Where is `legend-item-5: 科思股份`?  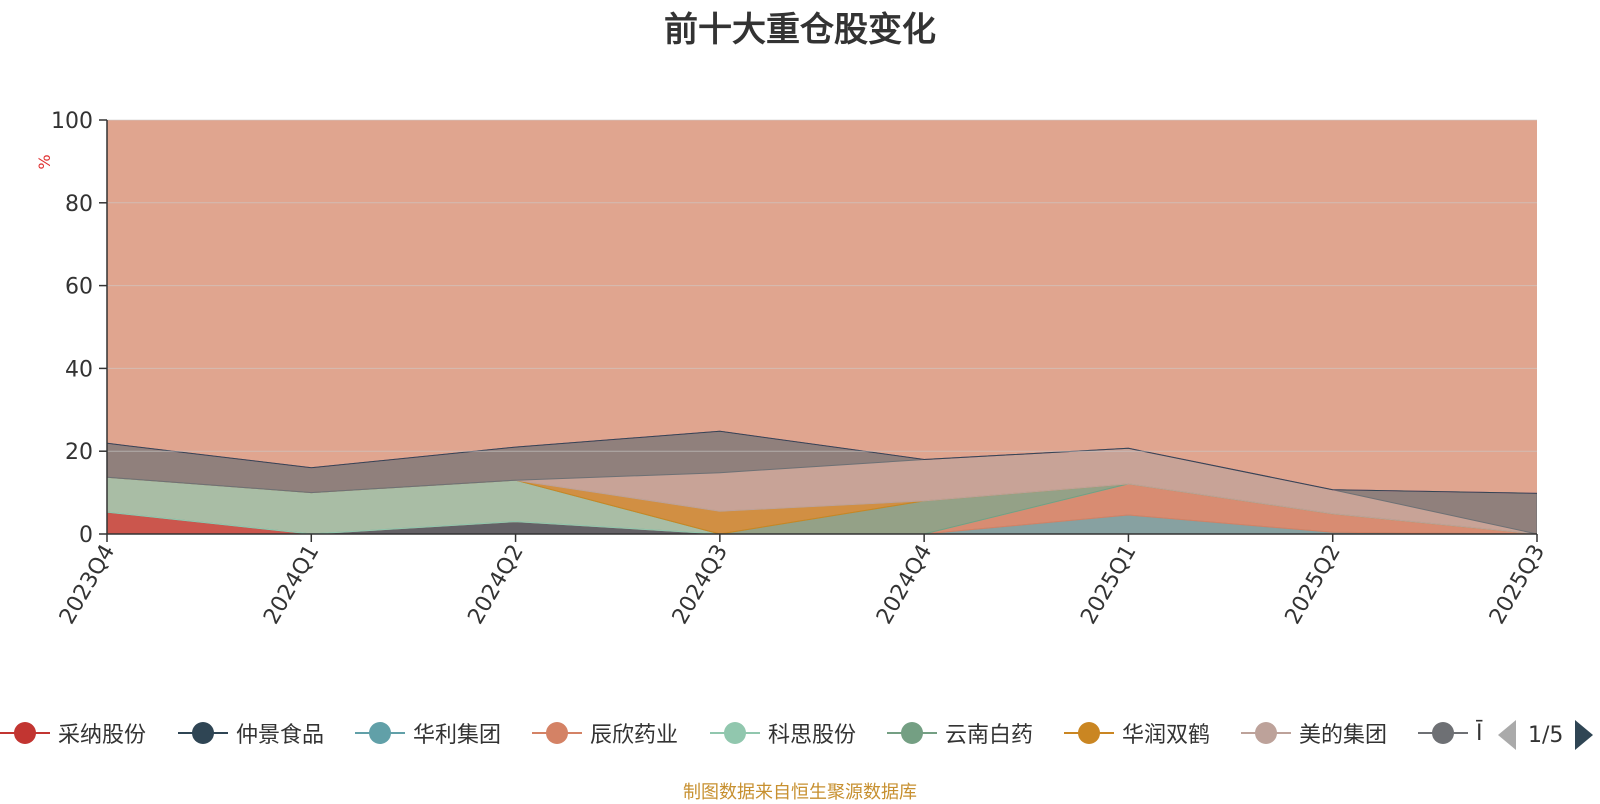
legend-item-5: 科思股份 is located at coordinates (783, 733).